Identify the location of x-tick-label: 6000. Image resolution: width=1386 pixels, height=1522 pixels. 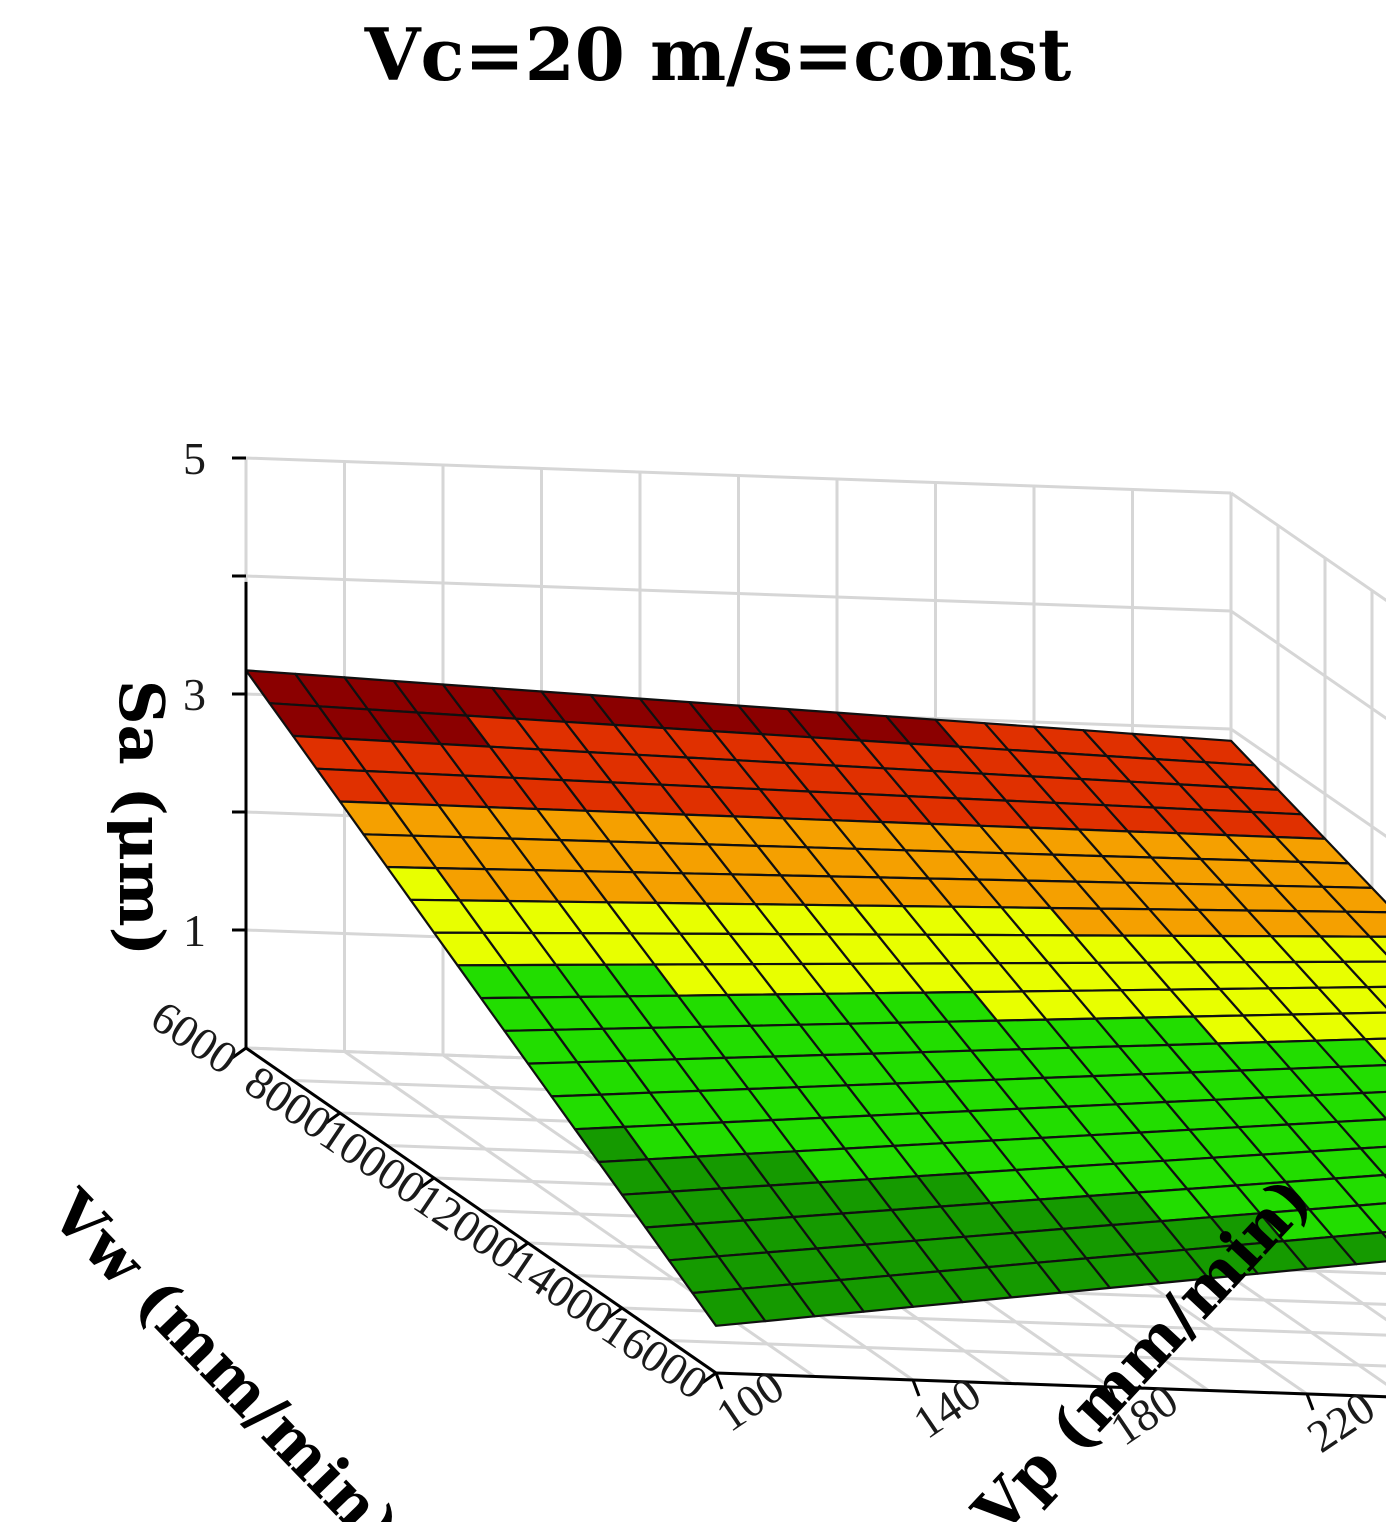
(194, 1038).